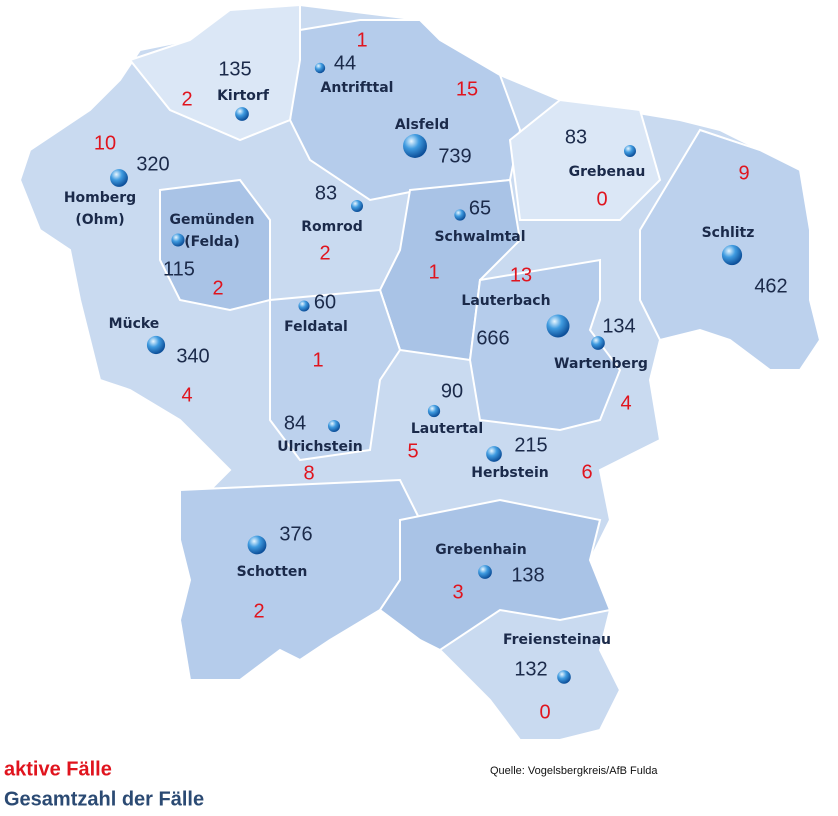 Image resolution: width=838 pixels, height=816 pixels. What do you see at coordinates (457, 592) in the screenshot?
I see `active-cases: 3` at bounding box center [457, 592].